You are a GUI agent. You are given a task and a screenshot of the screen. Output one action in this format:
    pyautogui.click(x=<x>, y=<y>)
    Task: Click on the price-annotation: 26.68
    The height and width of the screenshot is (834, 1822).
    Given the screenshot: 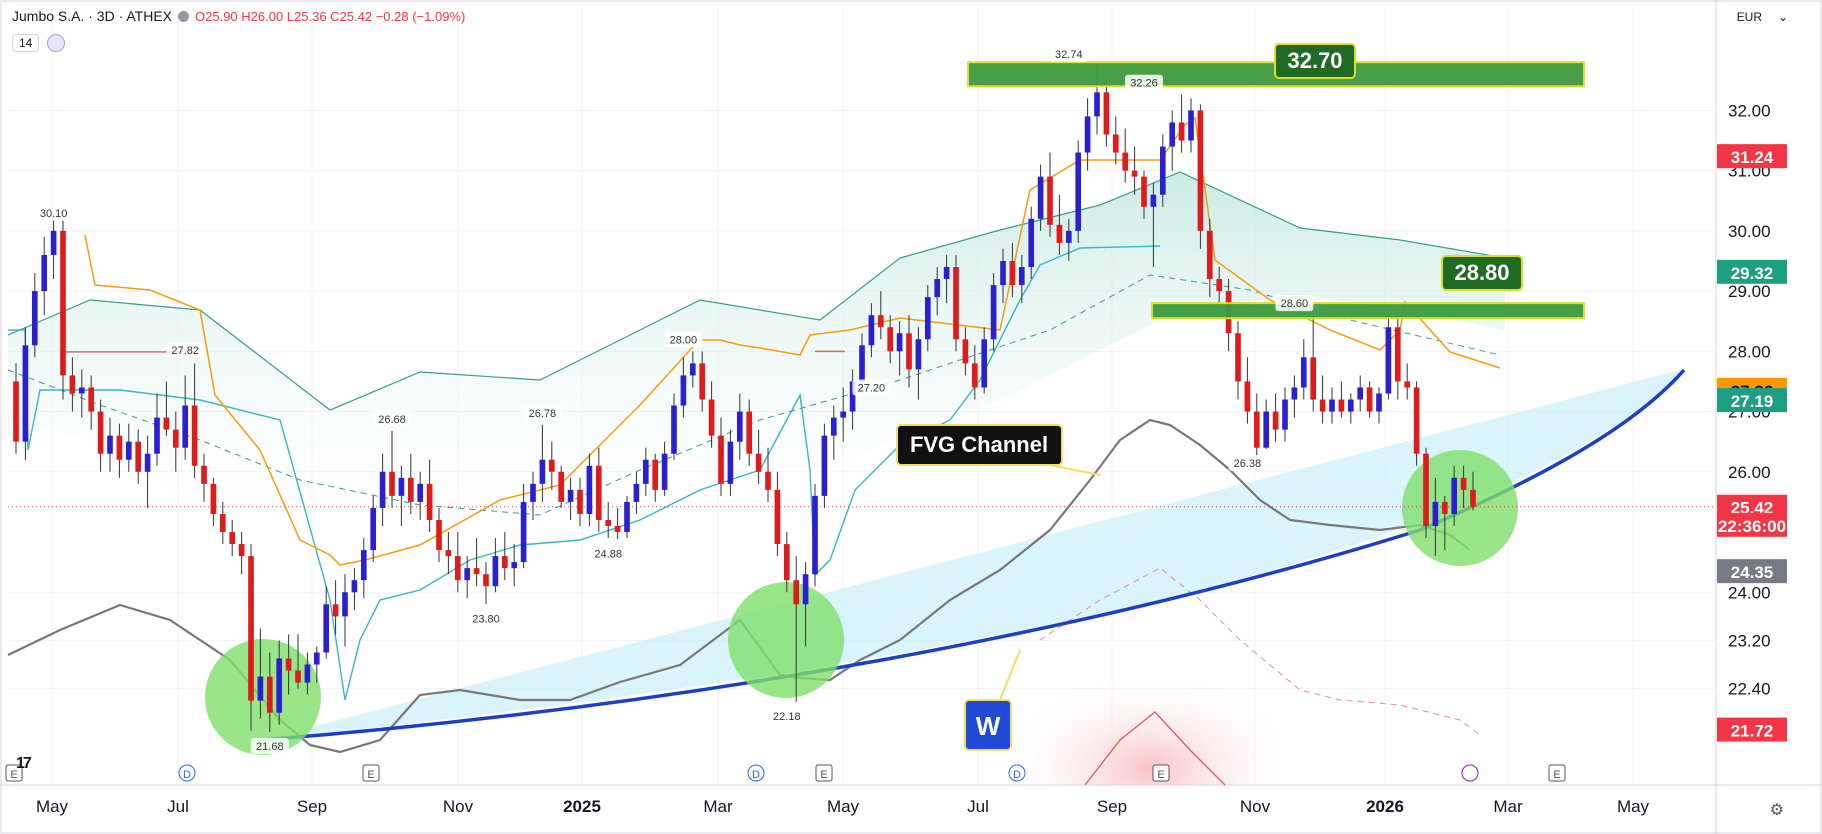 What is the action you would take?
    pyautogui.click(x=392, y=420)
    